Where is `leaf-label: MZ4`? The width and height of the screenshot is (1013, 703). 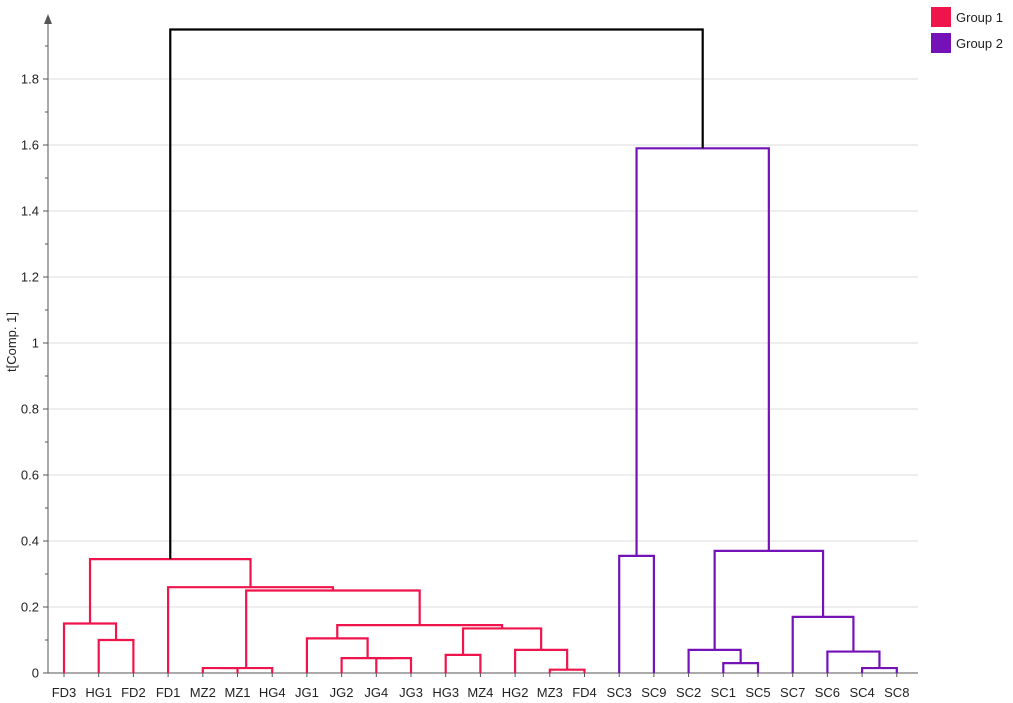 leaf-label: MZ4 is located at coordinates (480, 692).